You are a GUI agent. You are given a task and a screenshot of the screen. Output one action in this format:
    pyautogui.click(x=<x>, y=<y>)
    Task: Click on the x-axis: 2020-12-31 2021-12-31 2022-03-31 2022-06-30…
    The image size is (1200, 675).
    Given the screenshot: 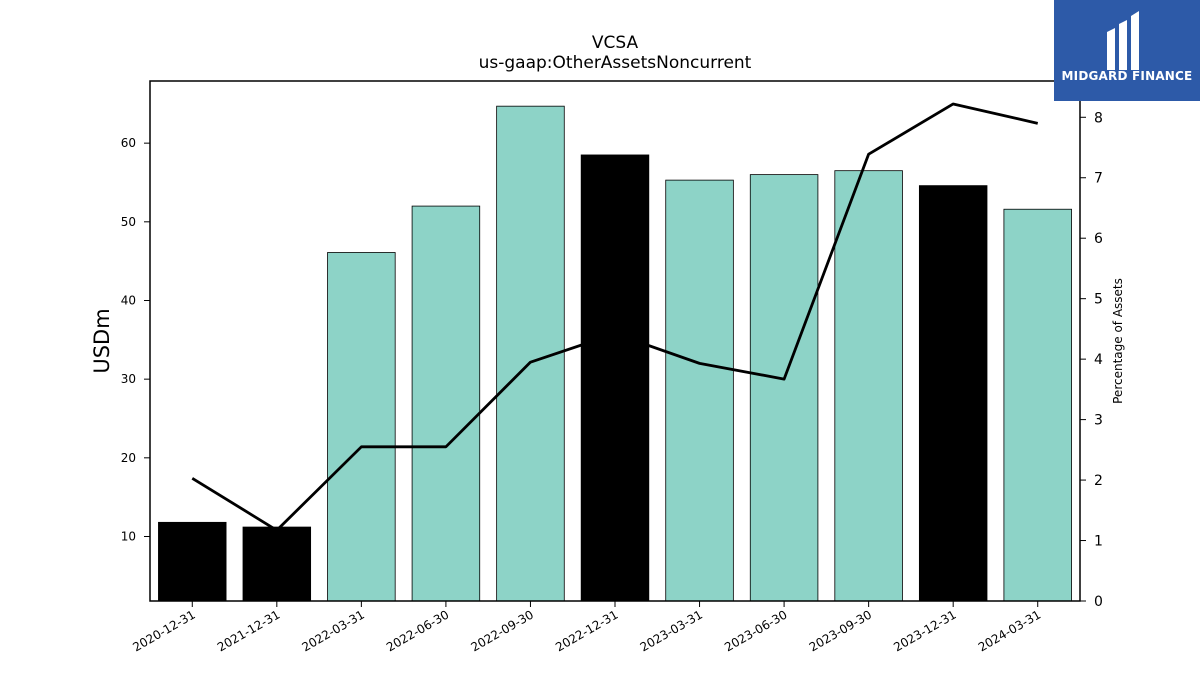 What is the action you would take?
    pyautogui.click(x=586, y=627)
    